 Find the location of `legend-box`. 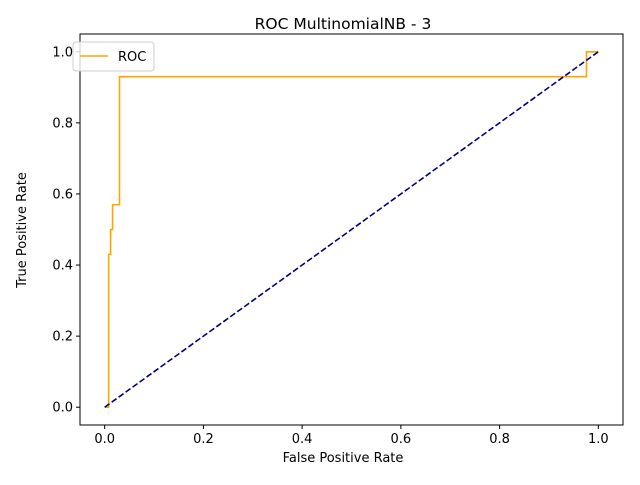

legend-box is located at coordinates (113, 56).